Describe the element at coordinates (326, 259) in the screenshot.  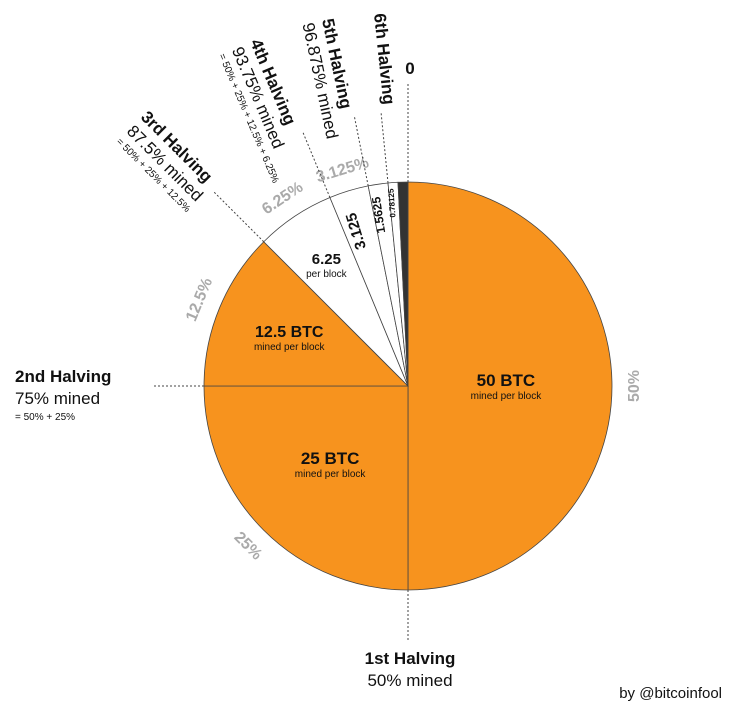
I see `slice-label: 6.25` at that location.